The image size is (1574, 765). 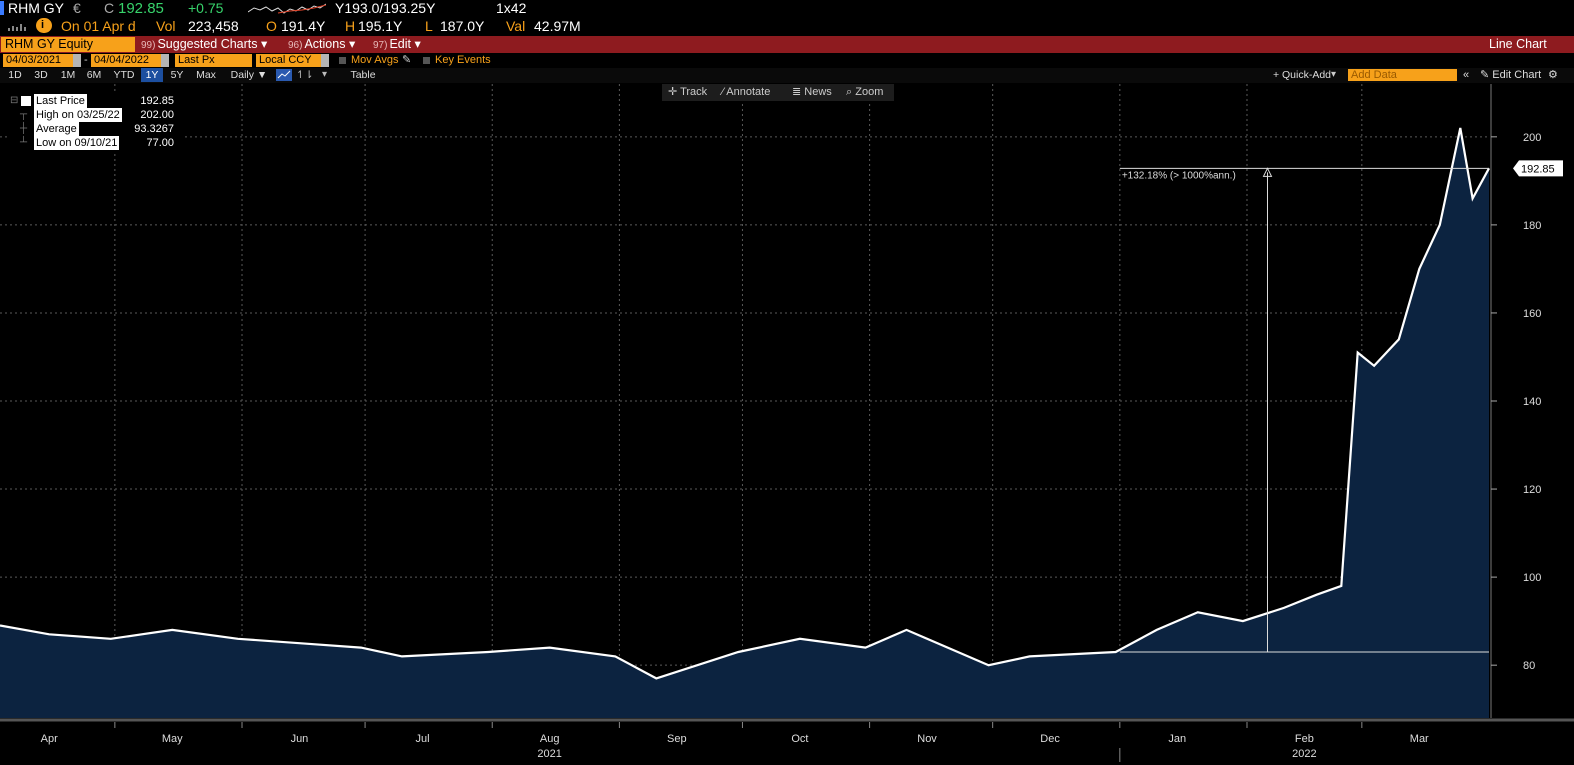 I want to click on low-value: 187.0Y, so click(x=462, y=26).